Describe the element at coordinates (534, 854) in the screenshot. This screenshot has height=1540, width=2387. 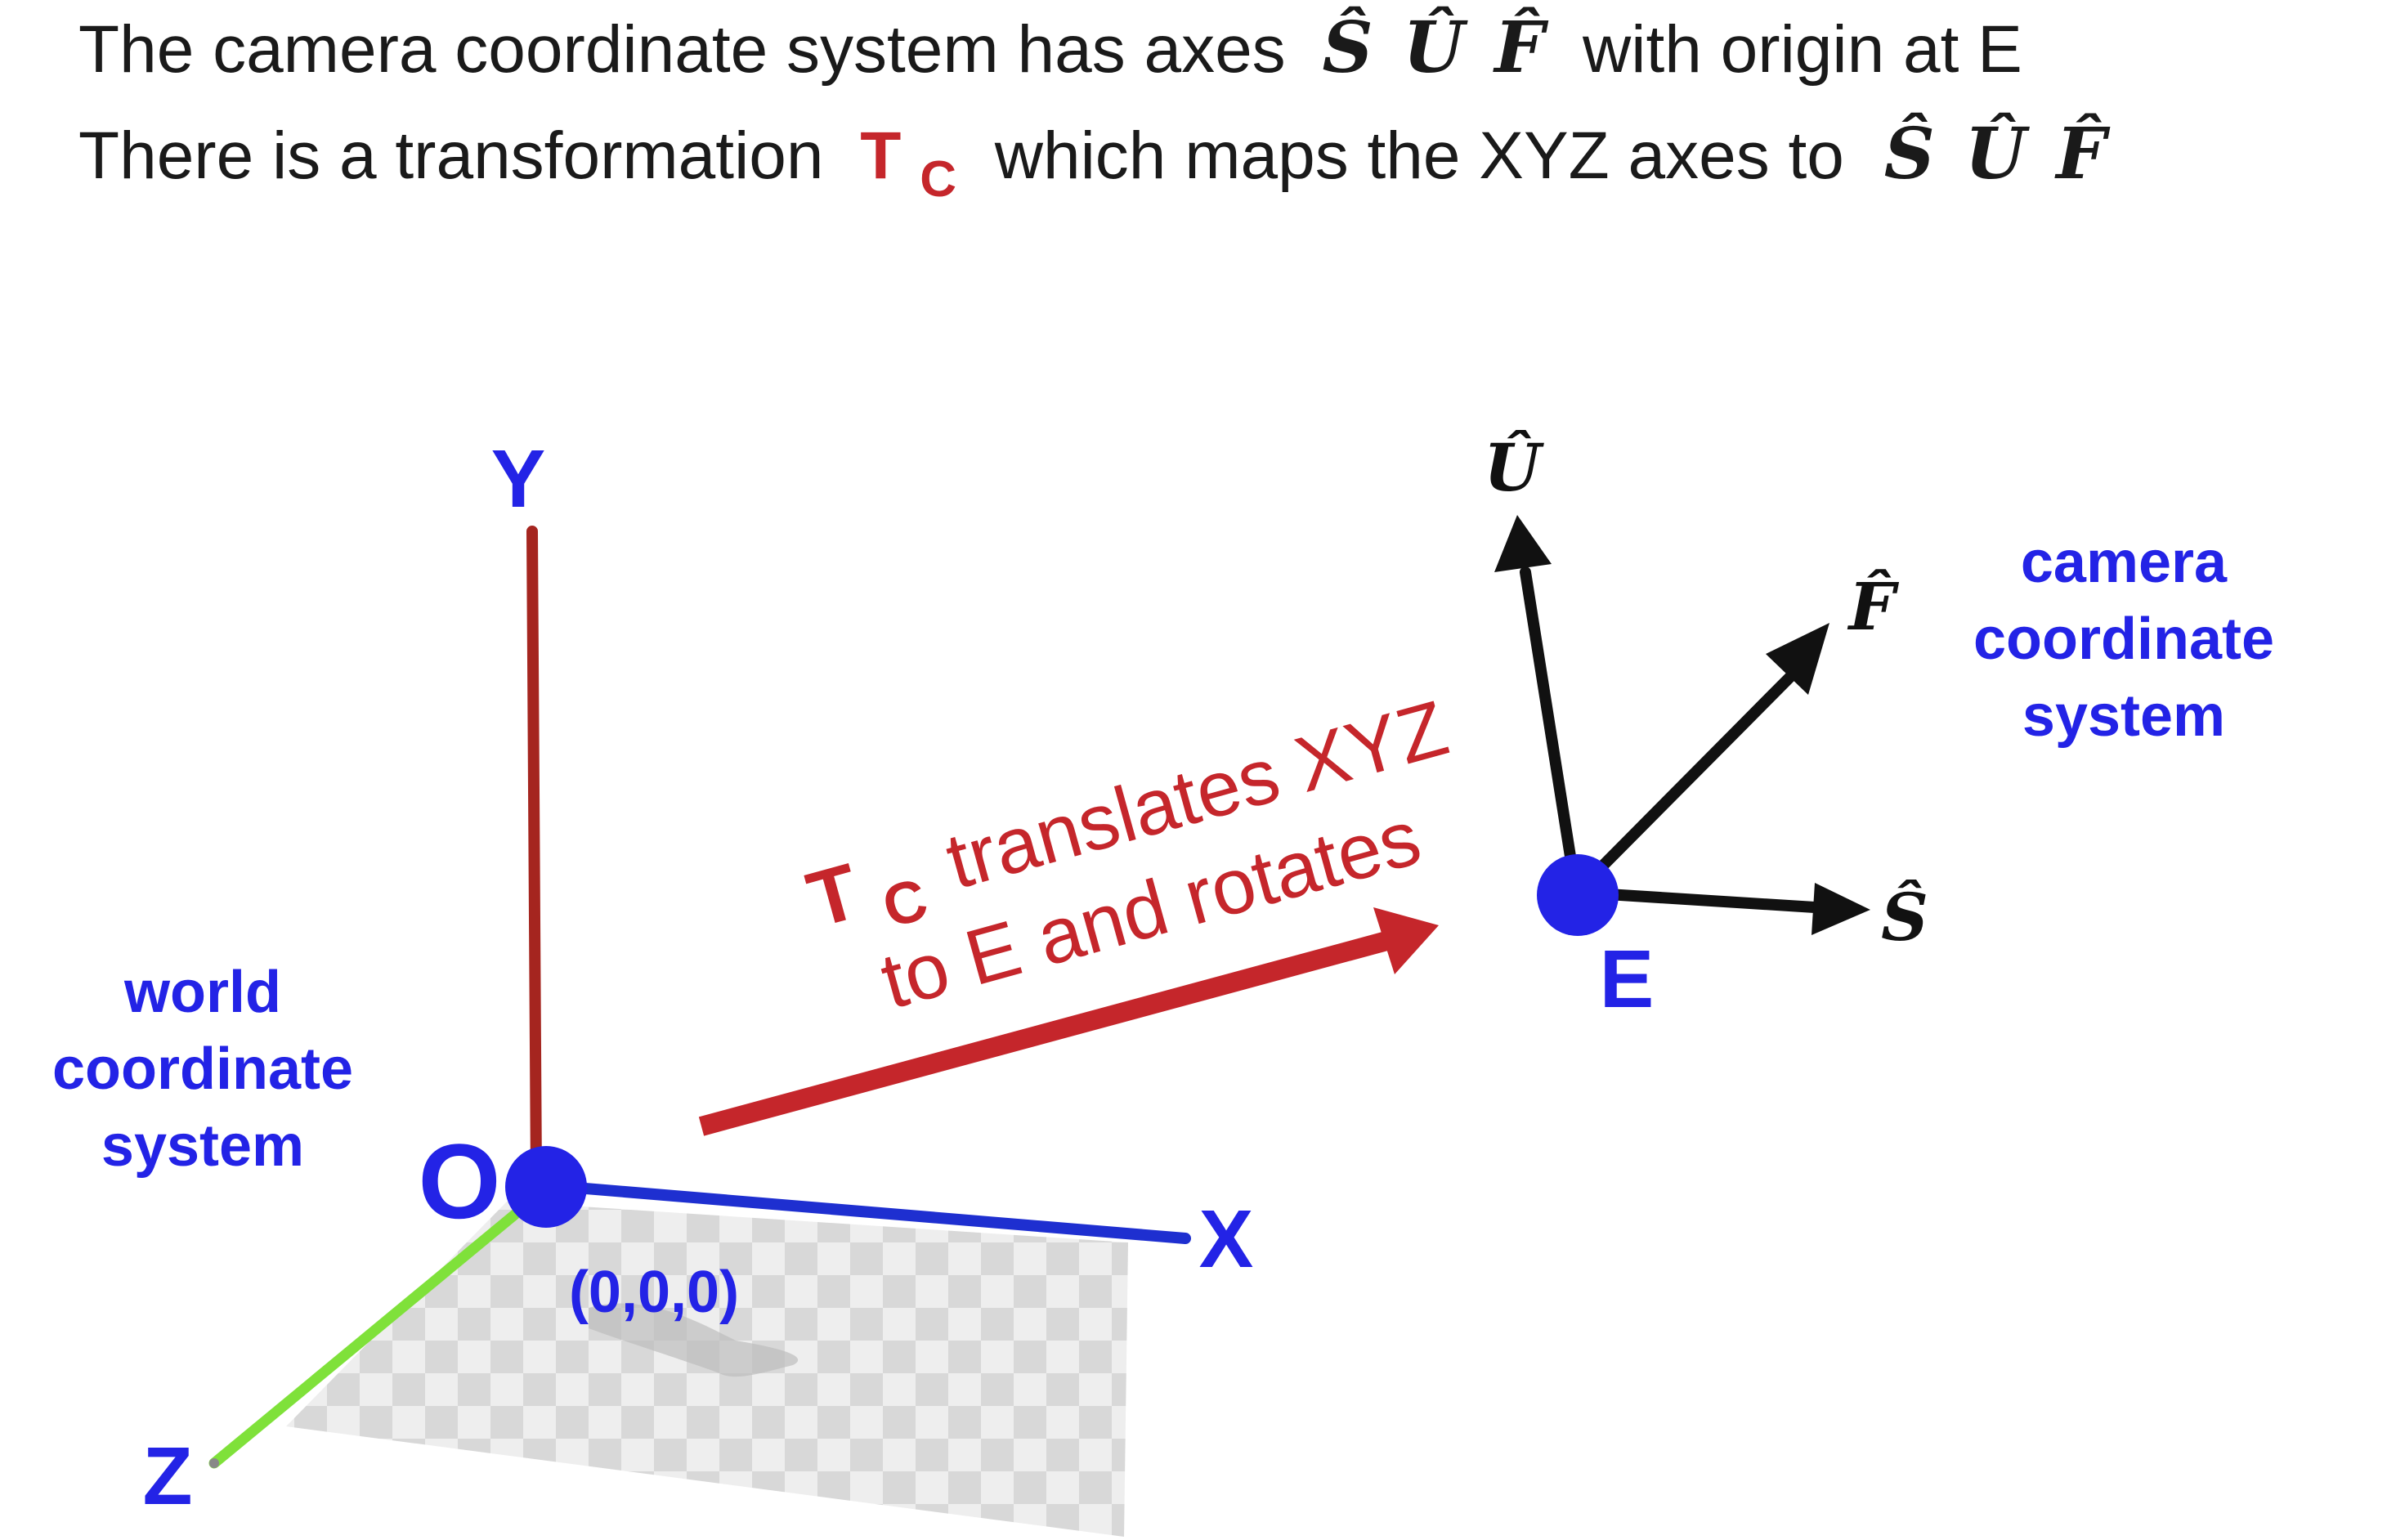
I see `y-axis-line` at that location.